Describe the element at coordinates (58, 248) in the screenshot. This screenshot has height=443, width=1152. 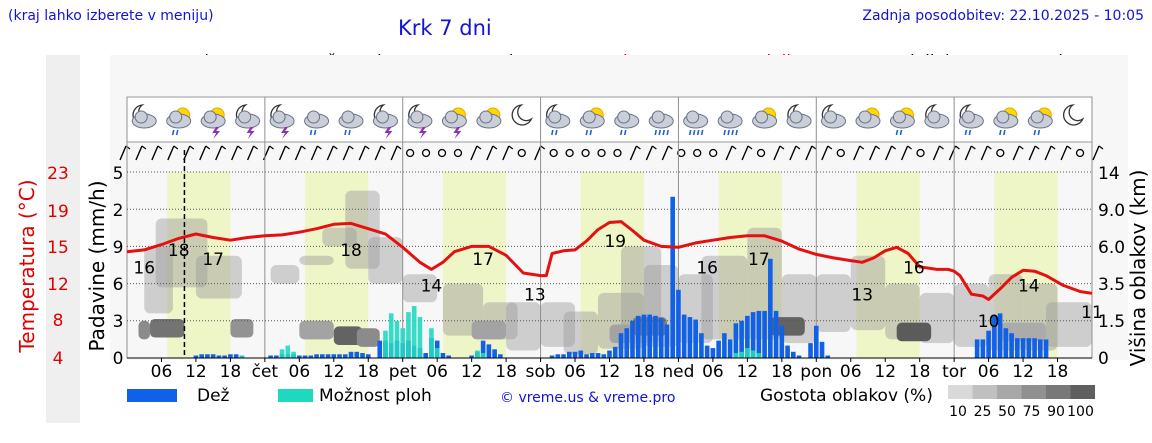
I see `temperature-tick: 15` at that location.